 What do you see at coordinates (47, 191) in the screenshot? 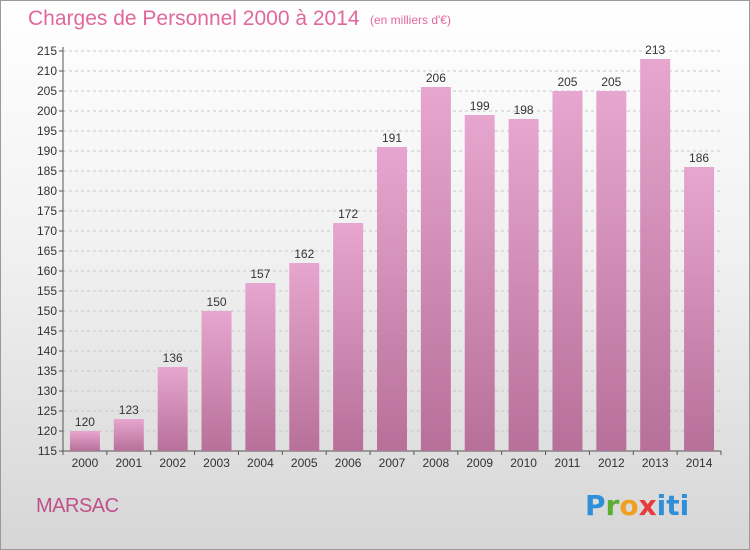
I see `y-tick-label: 180` at bounding box center [47, 191].